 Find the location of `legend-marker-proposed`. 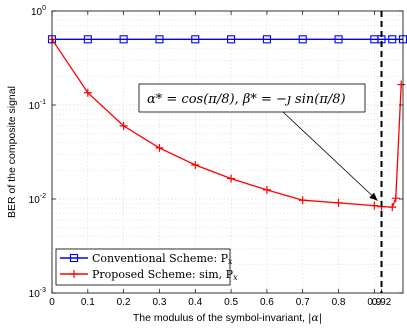

legend-marker-proposed is located at coordinates (74, 274).